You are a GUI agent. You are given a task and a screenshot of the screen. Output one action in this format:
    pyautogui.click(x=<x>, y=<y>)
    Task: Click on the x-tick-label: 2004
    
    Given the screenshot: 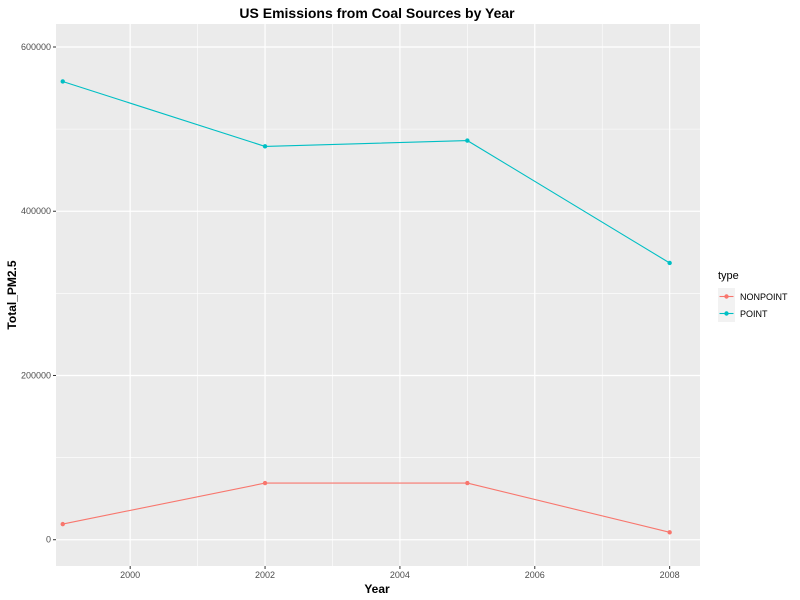 What is the action you would take?
    pyautogui.click(x=400, y=575)
    